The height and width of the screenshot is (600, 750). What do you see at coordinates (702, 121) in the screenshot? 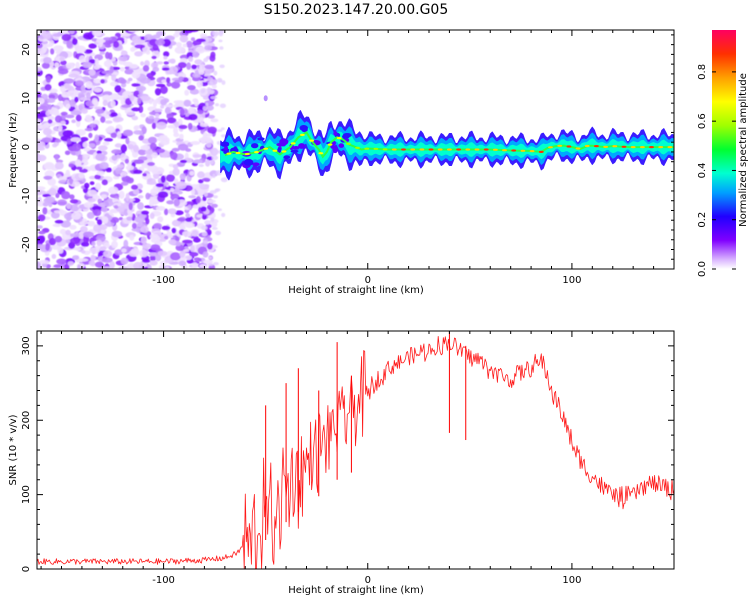
I see `colorbar-tick-label: 0.6` at bounding box center [702, 121].